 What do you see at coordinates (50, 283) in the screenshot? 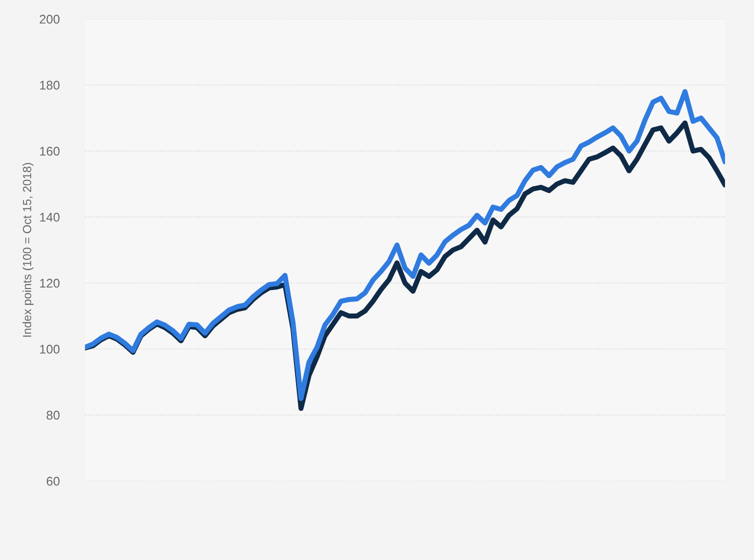
I see `y-tick-label: 120` at bounding box center [50, 283].